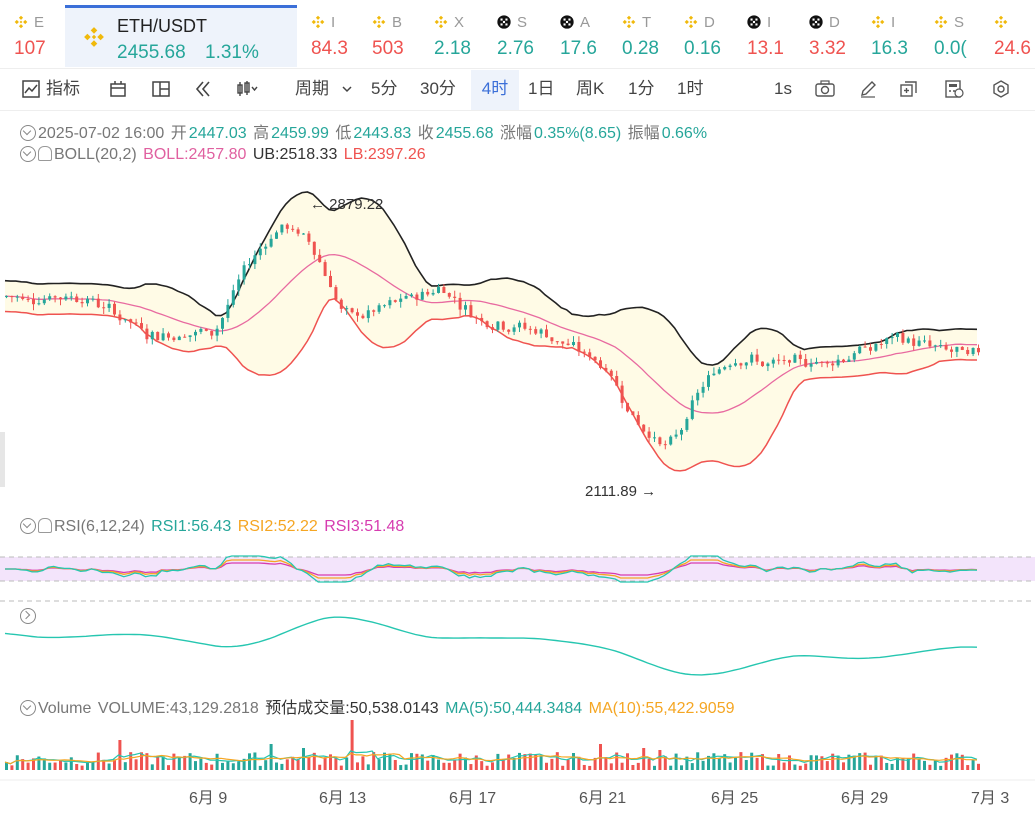  What do you see at coordinates (577, 36) in the screenshot?
I see `ticker-item: A 17.6` at bounding box center [577, 36].